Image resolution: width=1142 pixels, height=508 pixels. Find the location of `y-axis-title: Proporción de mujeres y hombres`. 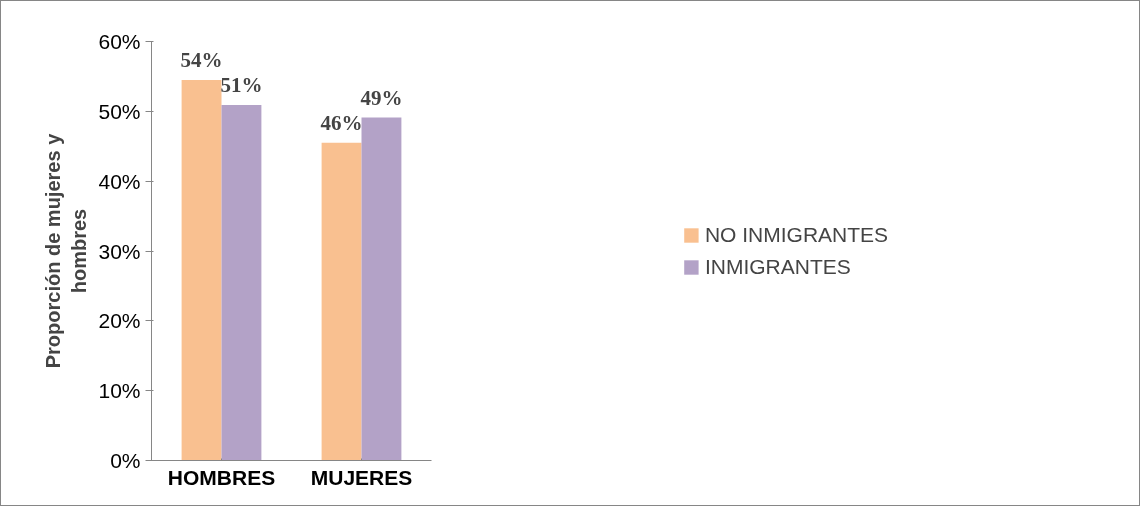

y-axis-title: Proporción de mujeres y hombres is located at coordinates (66, 250).